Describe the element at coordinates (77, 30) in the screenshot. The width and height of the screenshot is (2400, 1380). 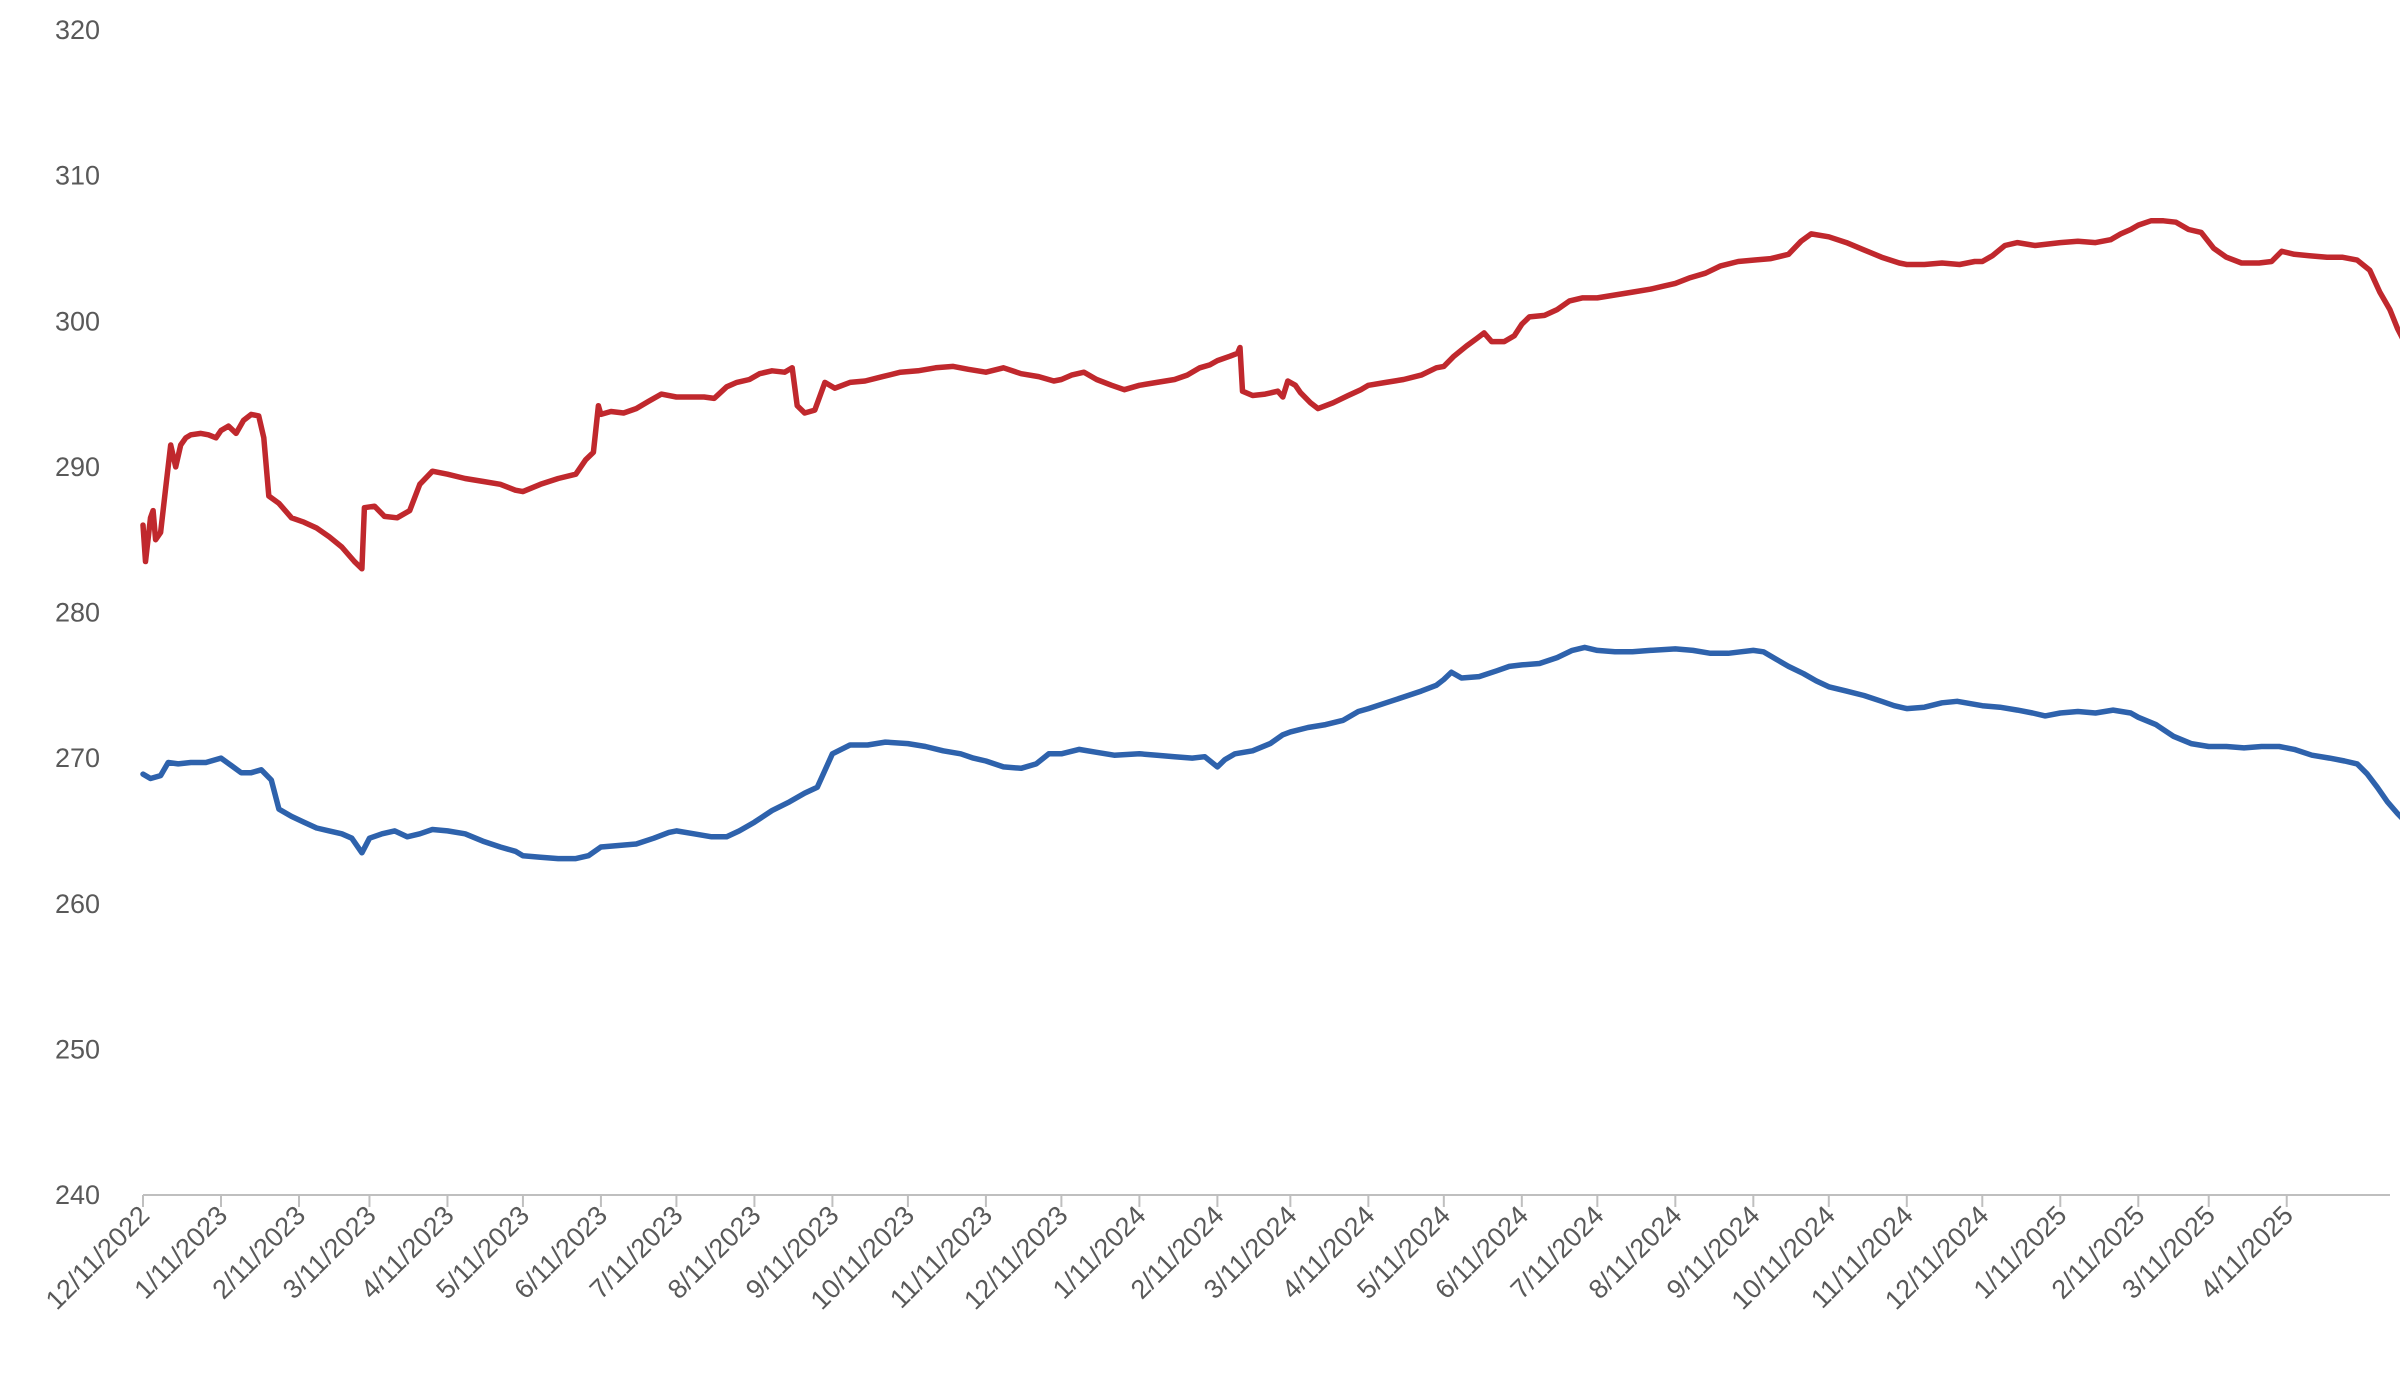
I see `y-tick-label: 320` at that location.